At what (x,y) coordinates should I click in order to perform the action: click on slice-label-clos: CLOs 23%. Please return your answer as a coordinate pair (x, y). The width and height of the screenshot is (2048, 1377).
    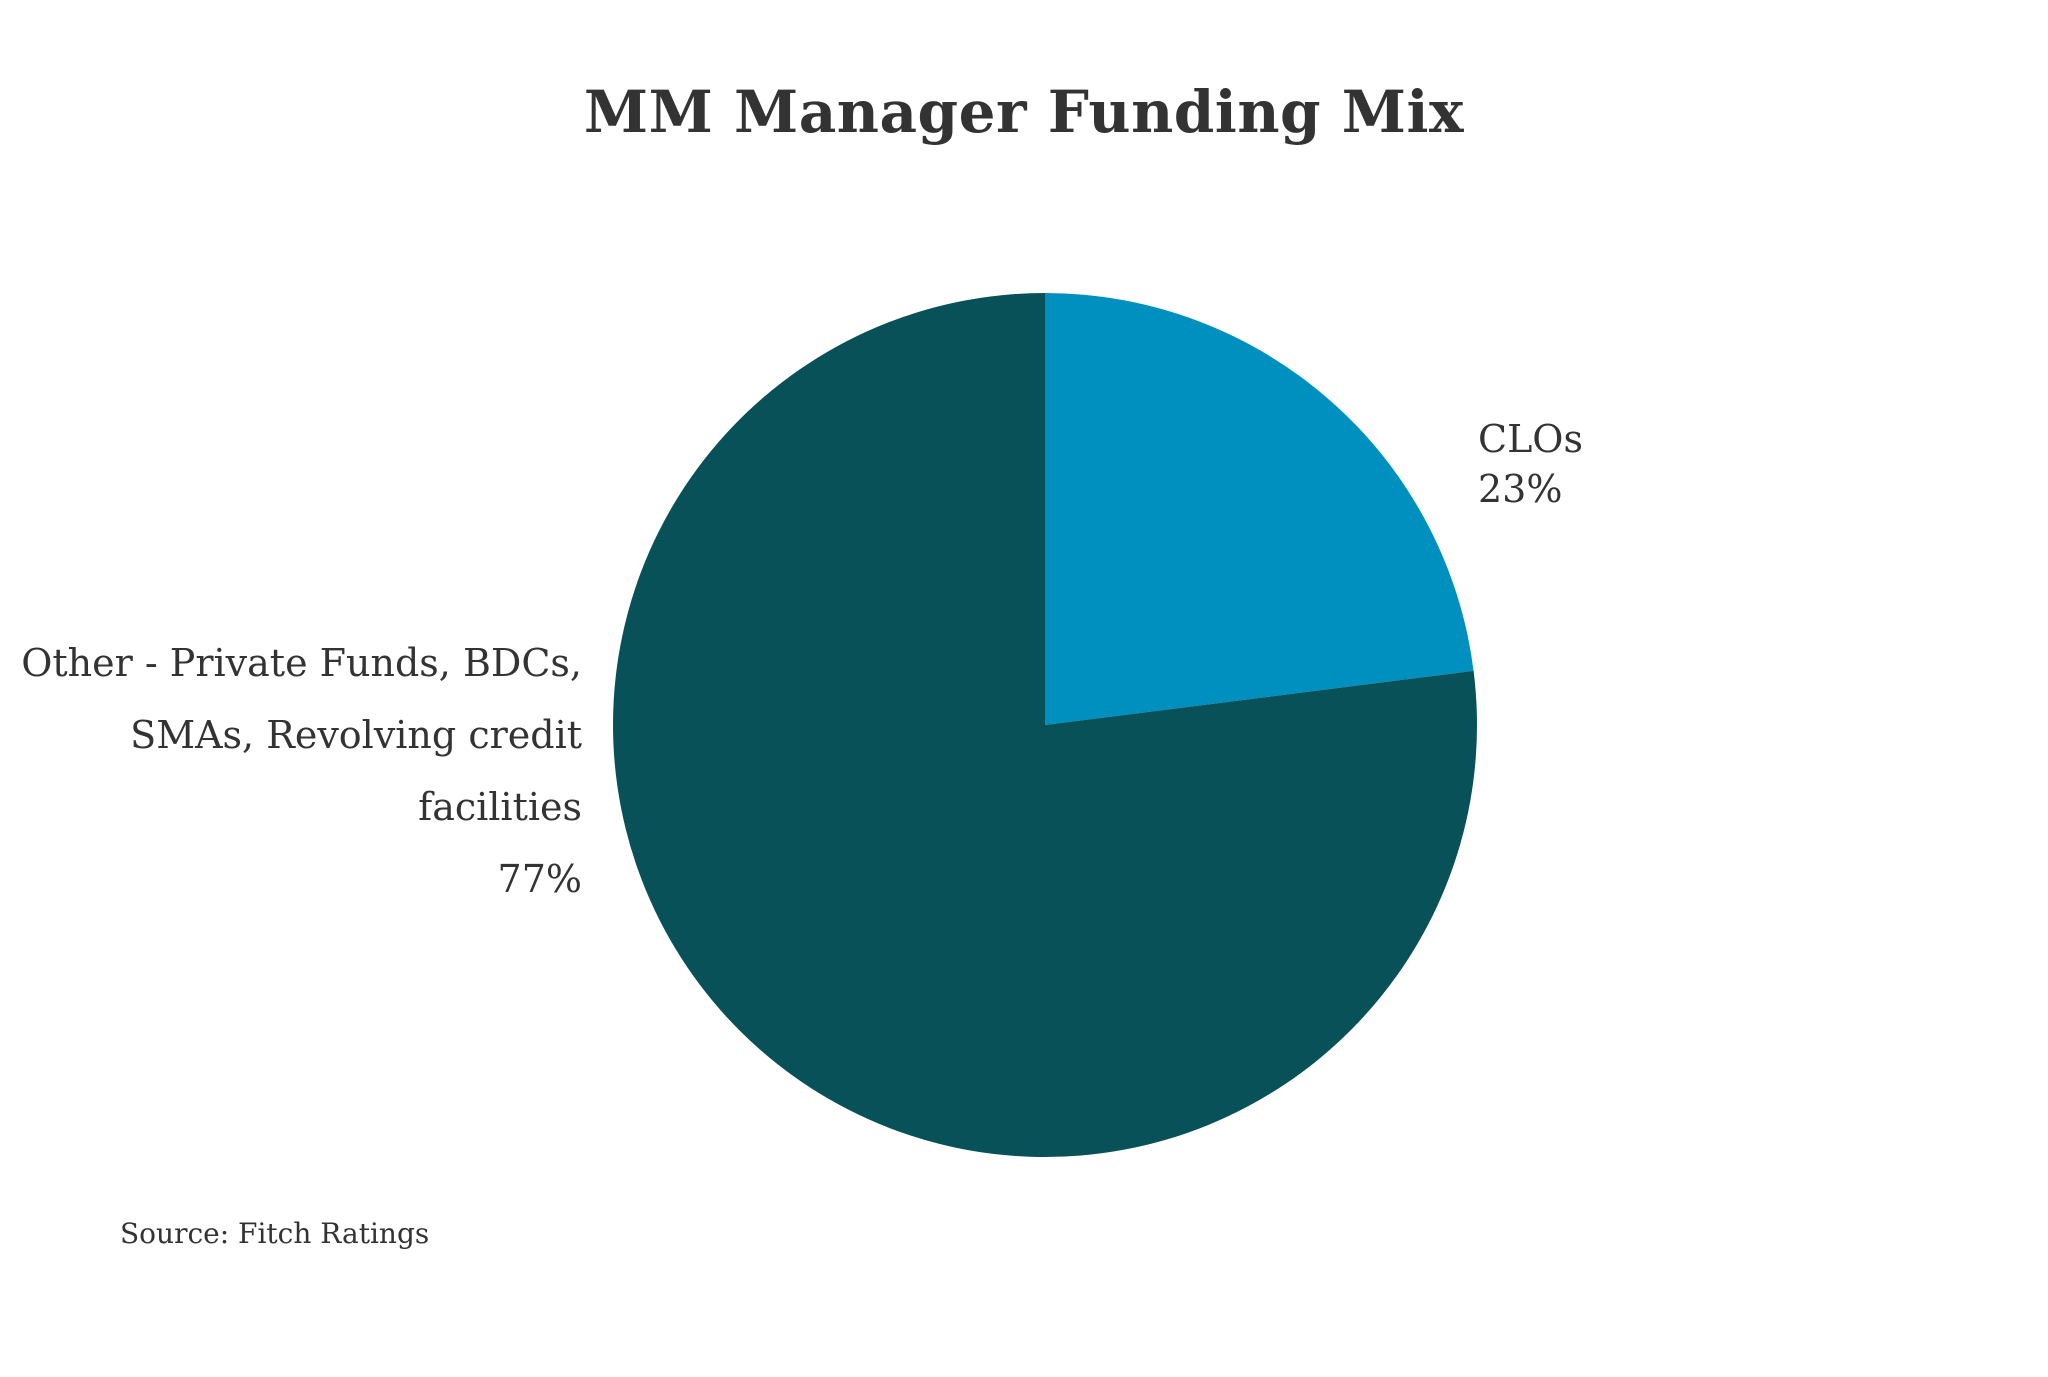
    Looking at the image, I should click on (1530, 464).